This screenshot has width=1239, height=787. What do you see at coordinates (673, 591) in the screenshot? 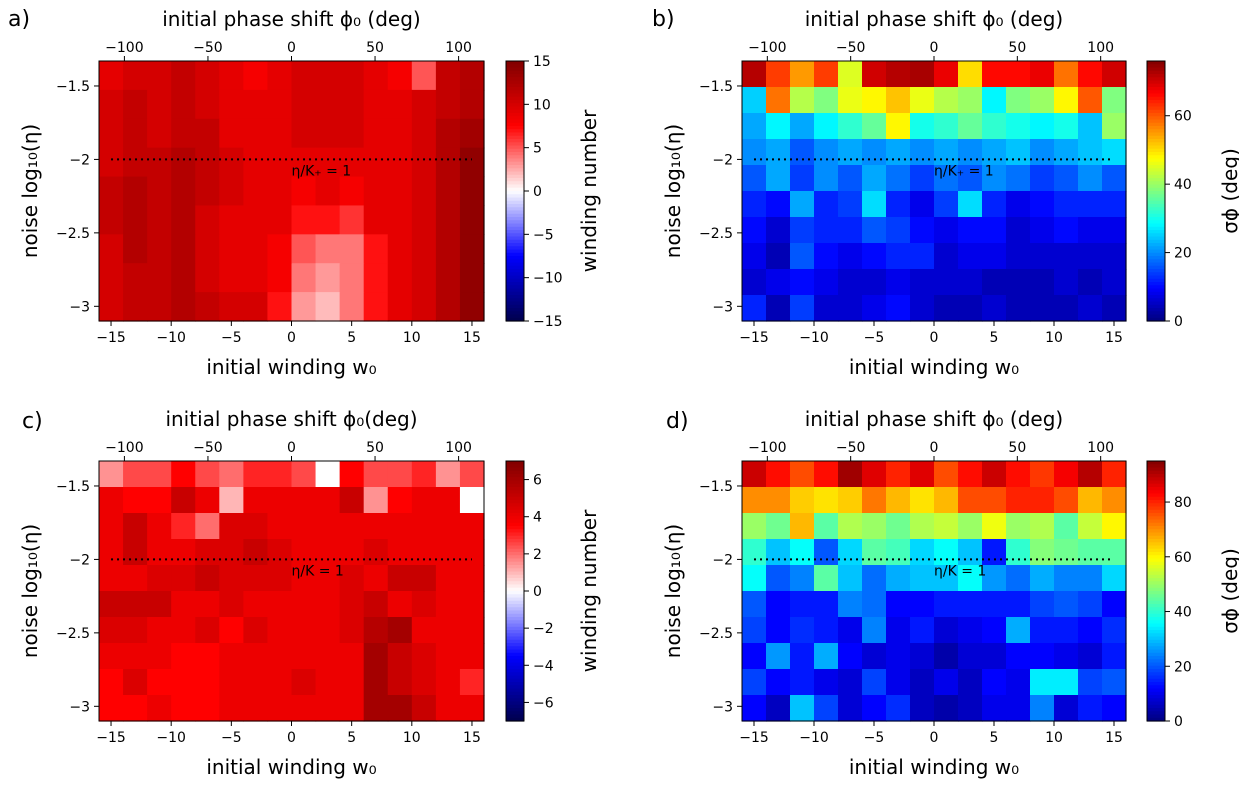
I see `y-axis-label: noise log₁₀(η)` at bounding box center [673, 591].